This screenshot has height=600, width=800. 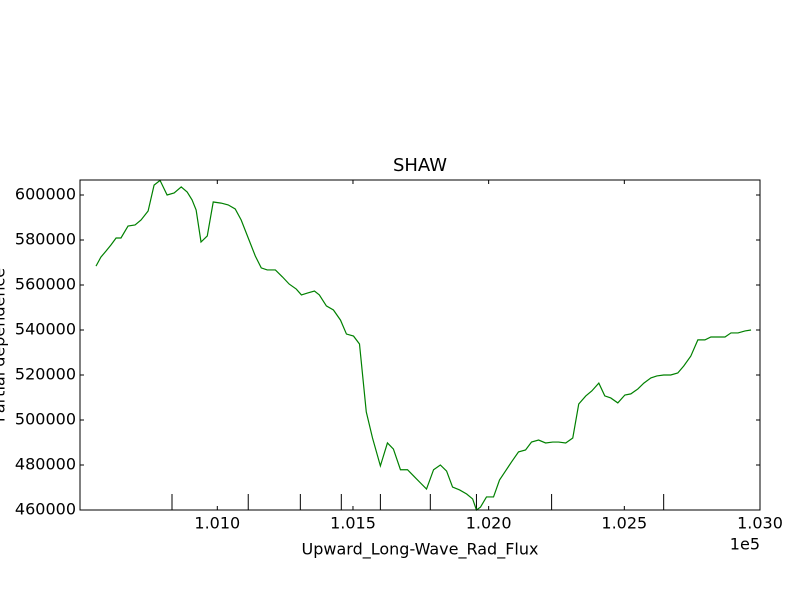 I want to click on x-tick-label: 1.010, so click(x=217, y=523).